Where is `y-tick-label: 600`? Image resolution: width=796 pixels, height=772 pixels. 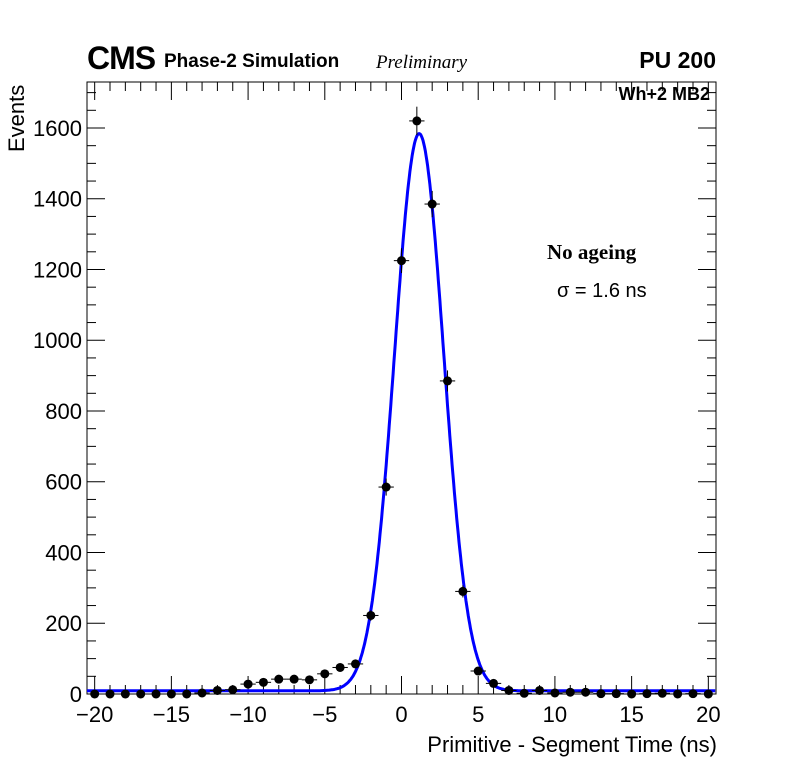 y-tick-label: 600 is located at coordinates (63, 482).